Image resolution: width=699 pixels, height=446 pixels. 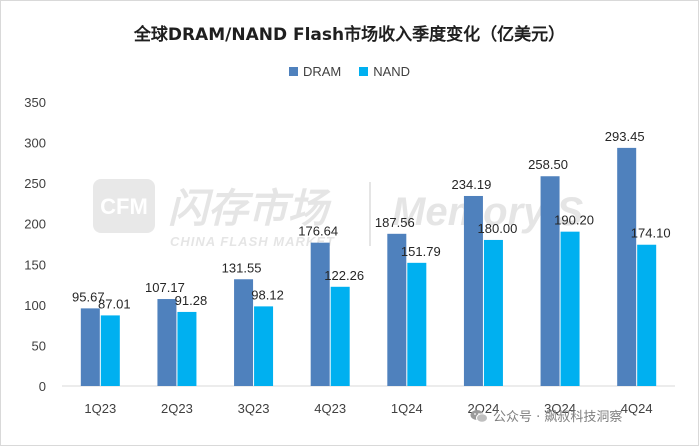 What do you see at coordinates (242, 267) in the screenshot?
I see `data-label-dram: 131.55` at bounding box center [242, 267].